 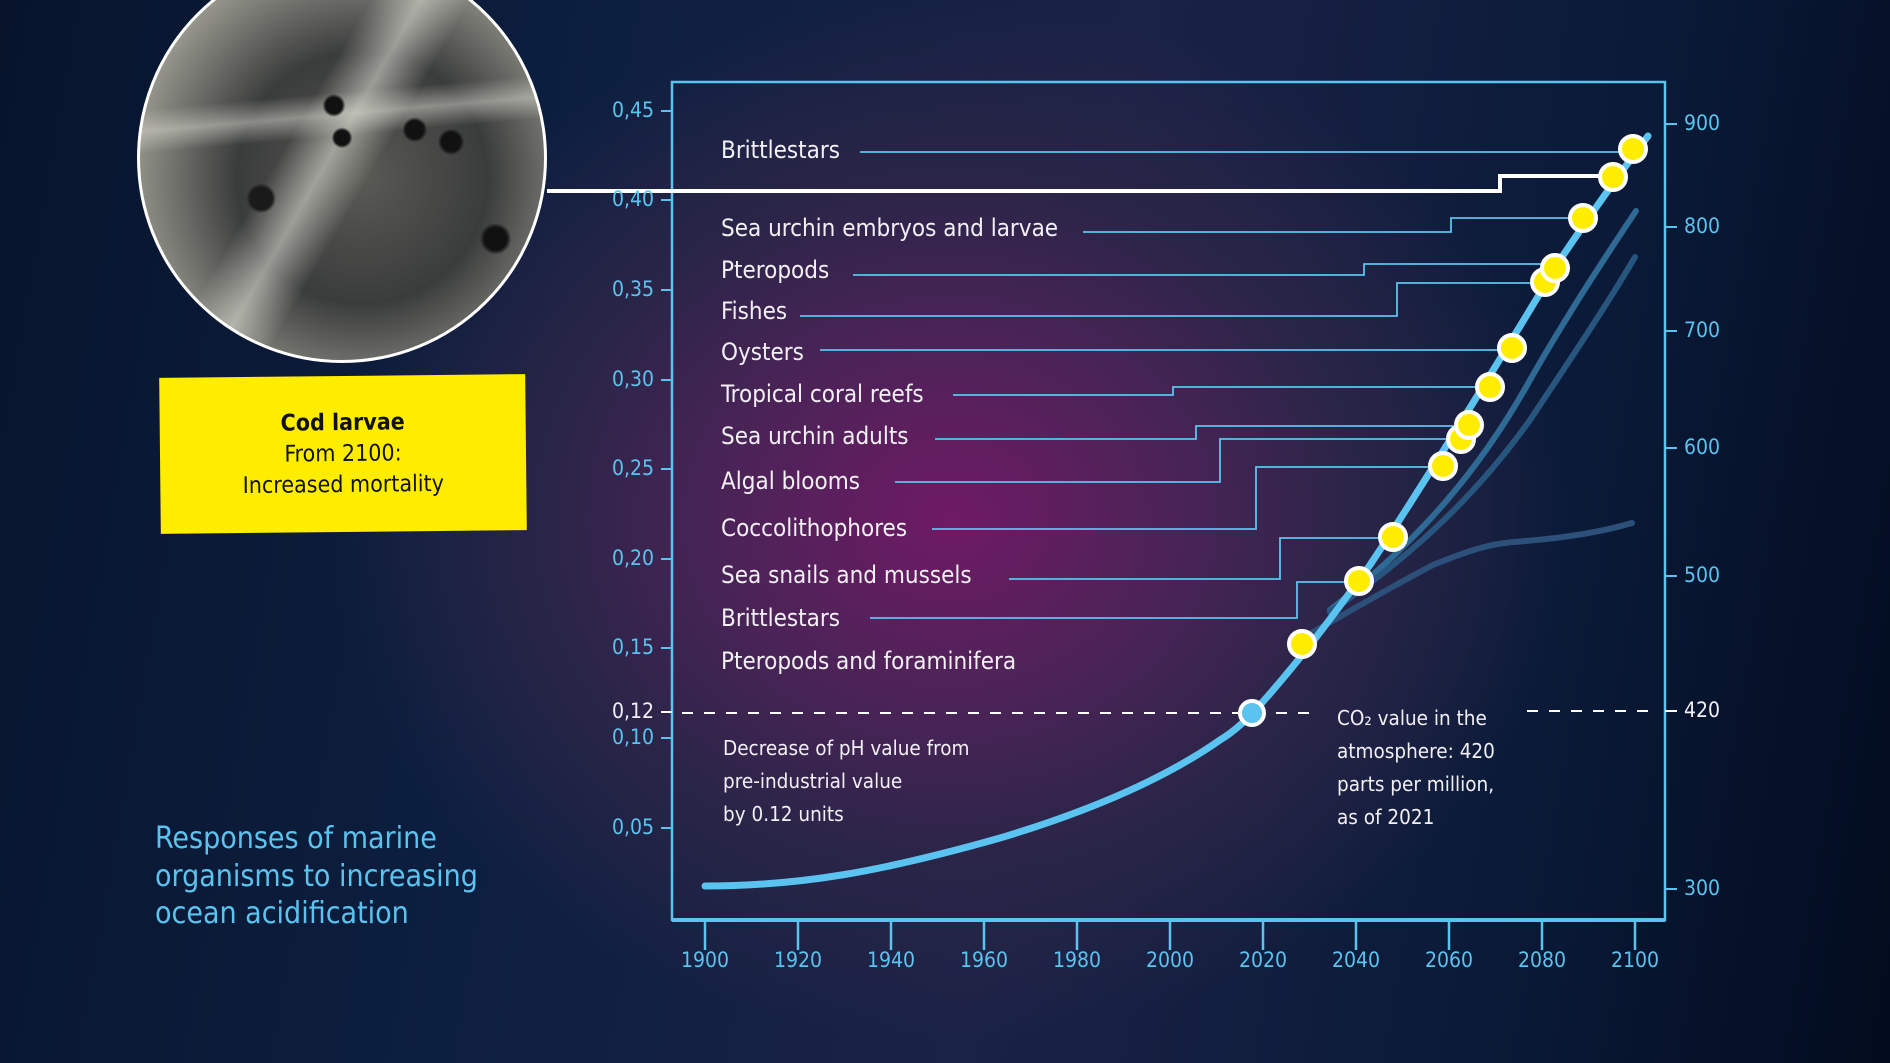 I want to click on left-tick-label: 0,35, so click(x=632, y=289).